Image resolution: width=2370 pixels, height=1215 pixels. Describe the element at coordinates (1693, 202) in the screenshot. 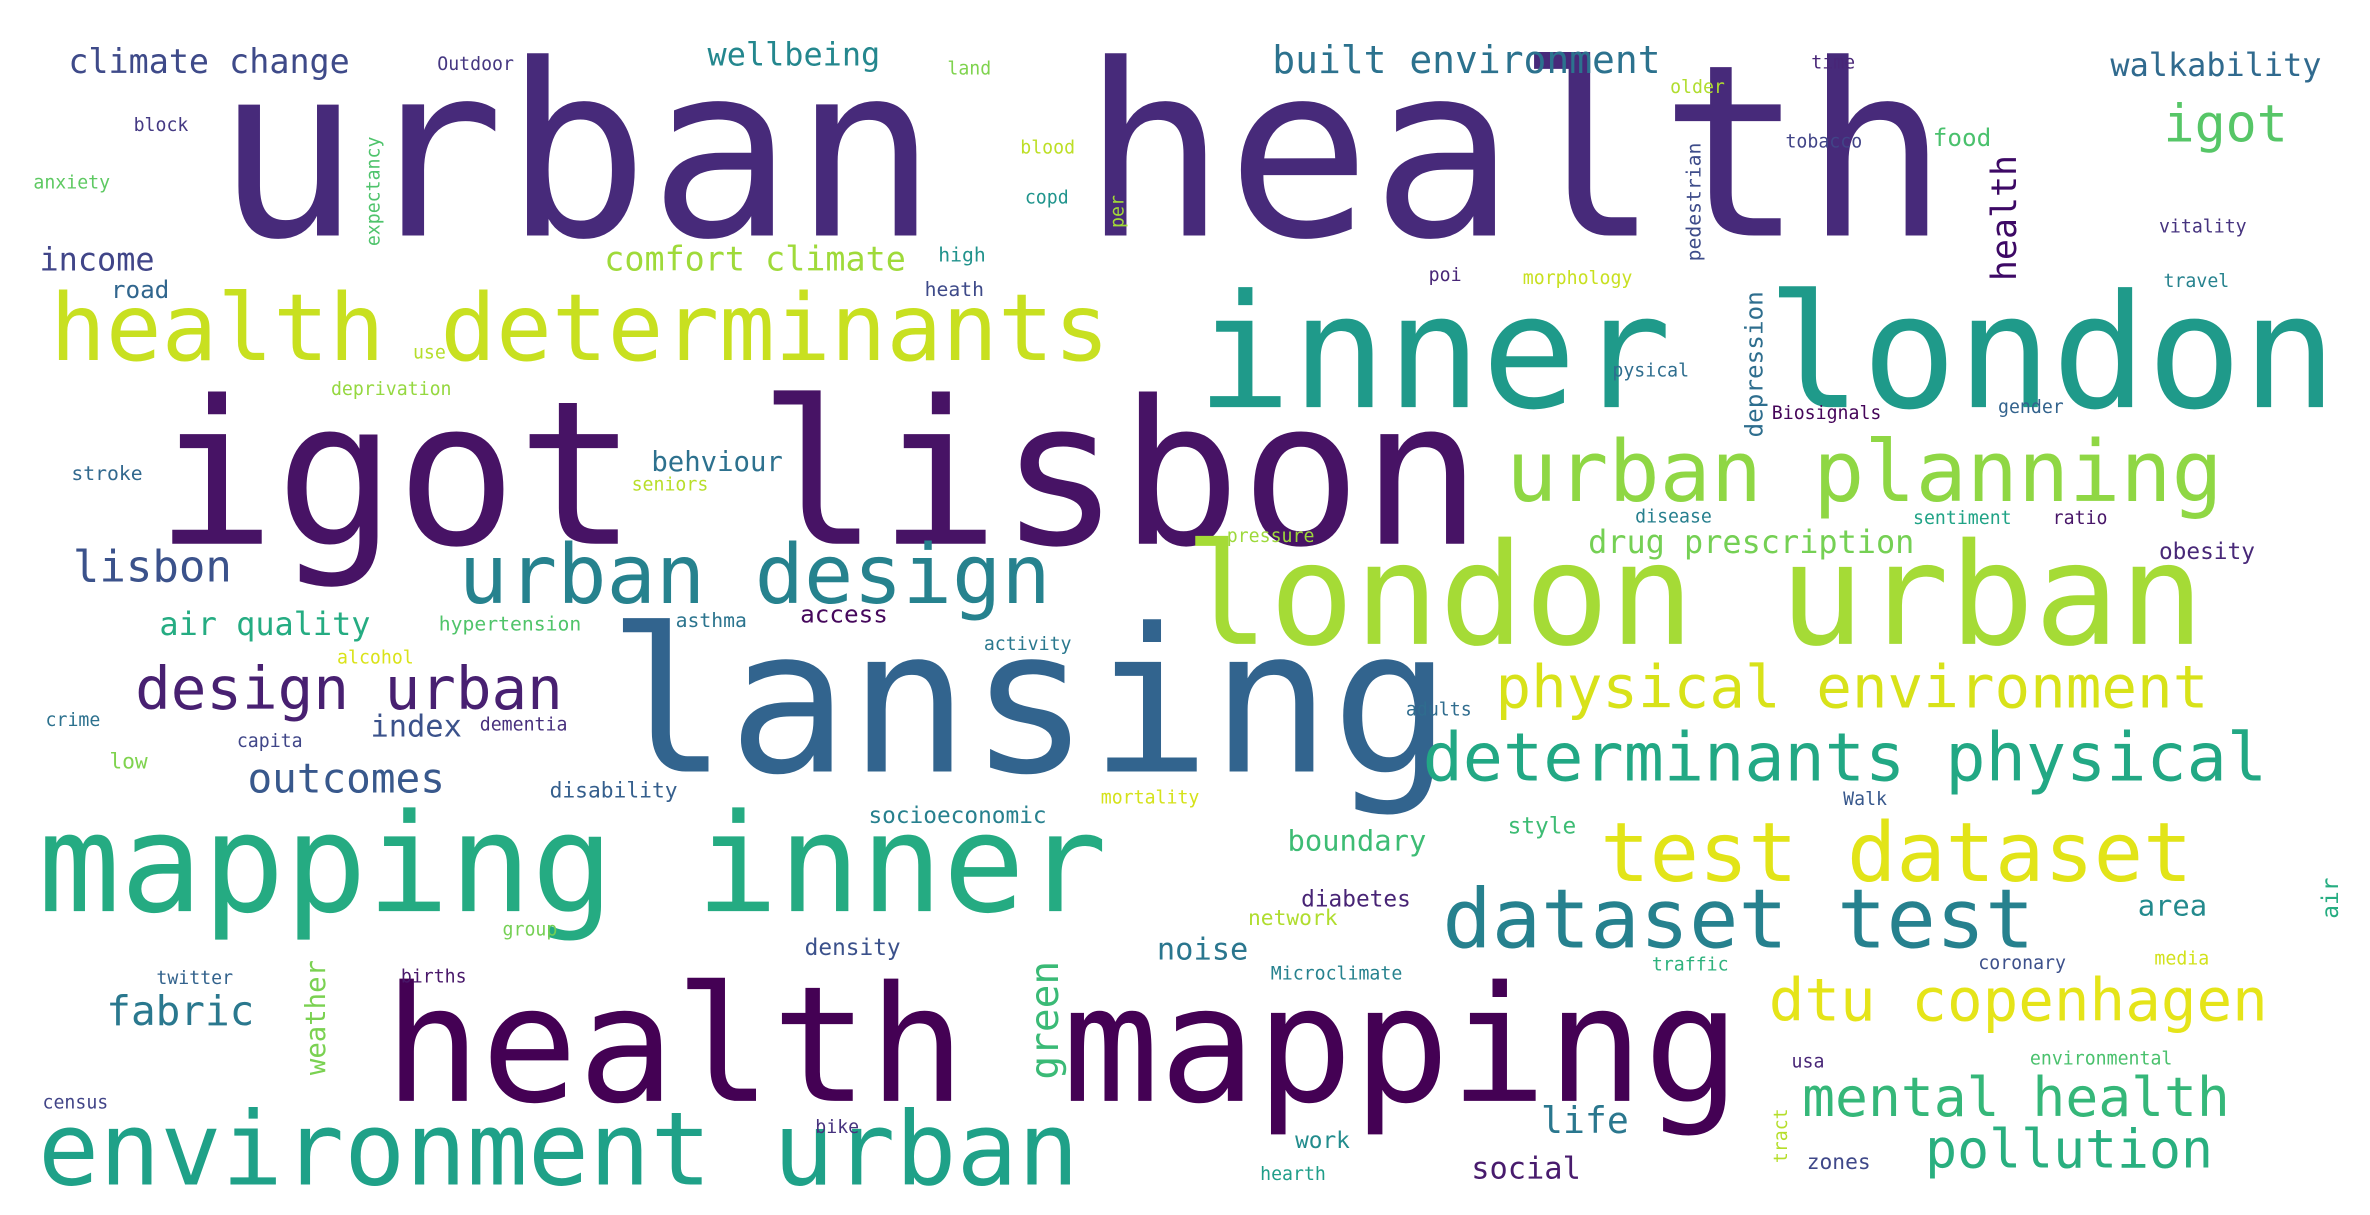

I see `word-pedestrian: pedestrian` at that location.